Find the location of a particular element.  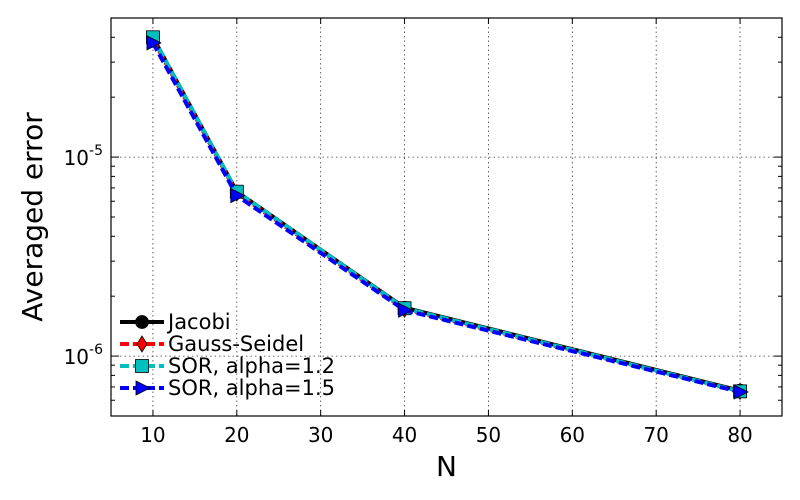

x-tick-label: 60 is located at coordinates (572, 435).